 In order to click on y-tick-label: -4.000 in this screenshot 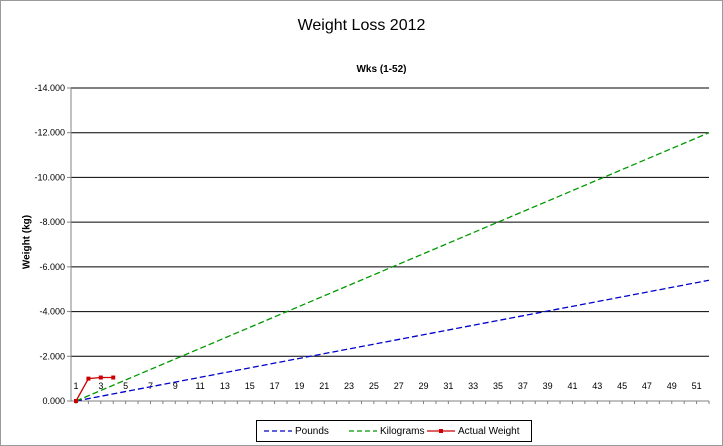, I will do `click(52, 312)`.